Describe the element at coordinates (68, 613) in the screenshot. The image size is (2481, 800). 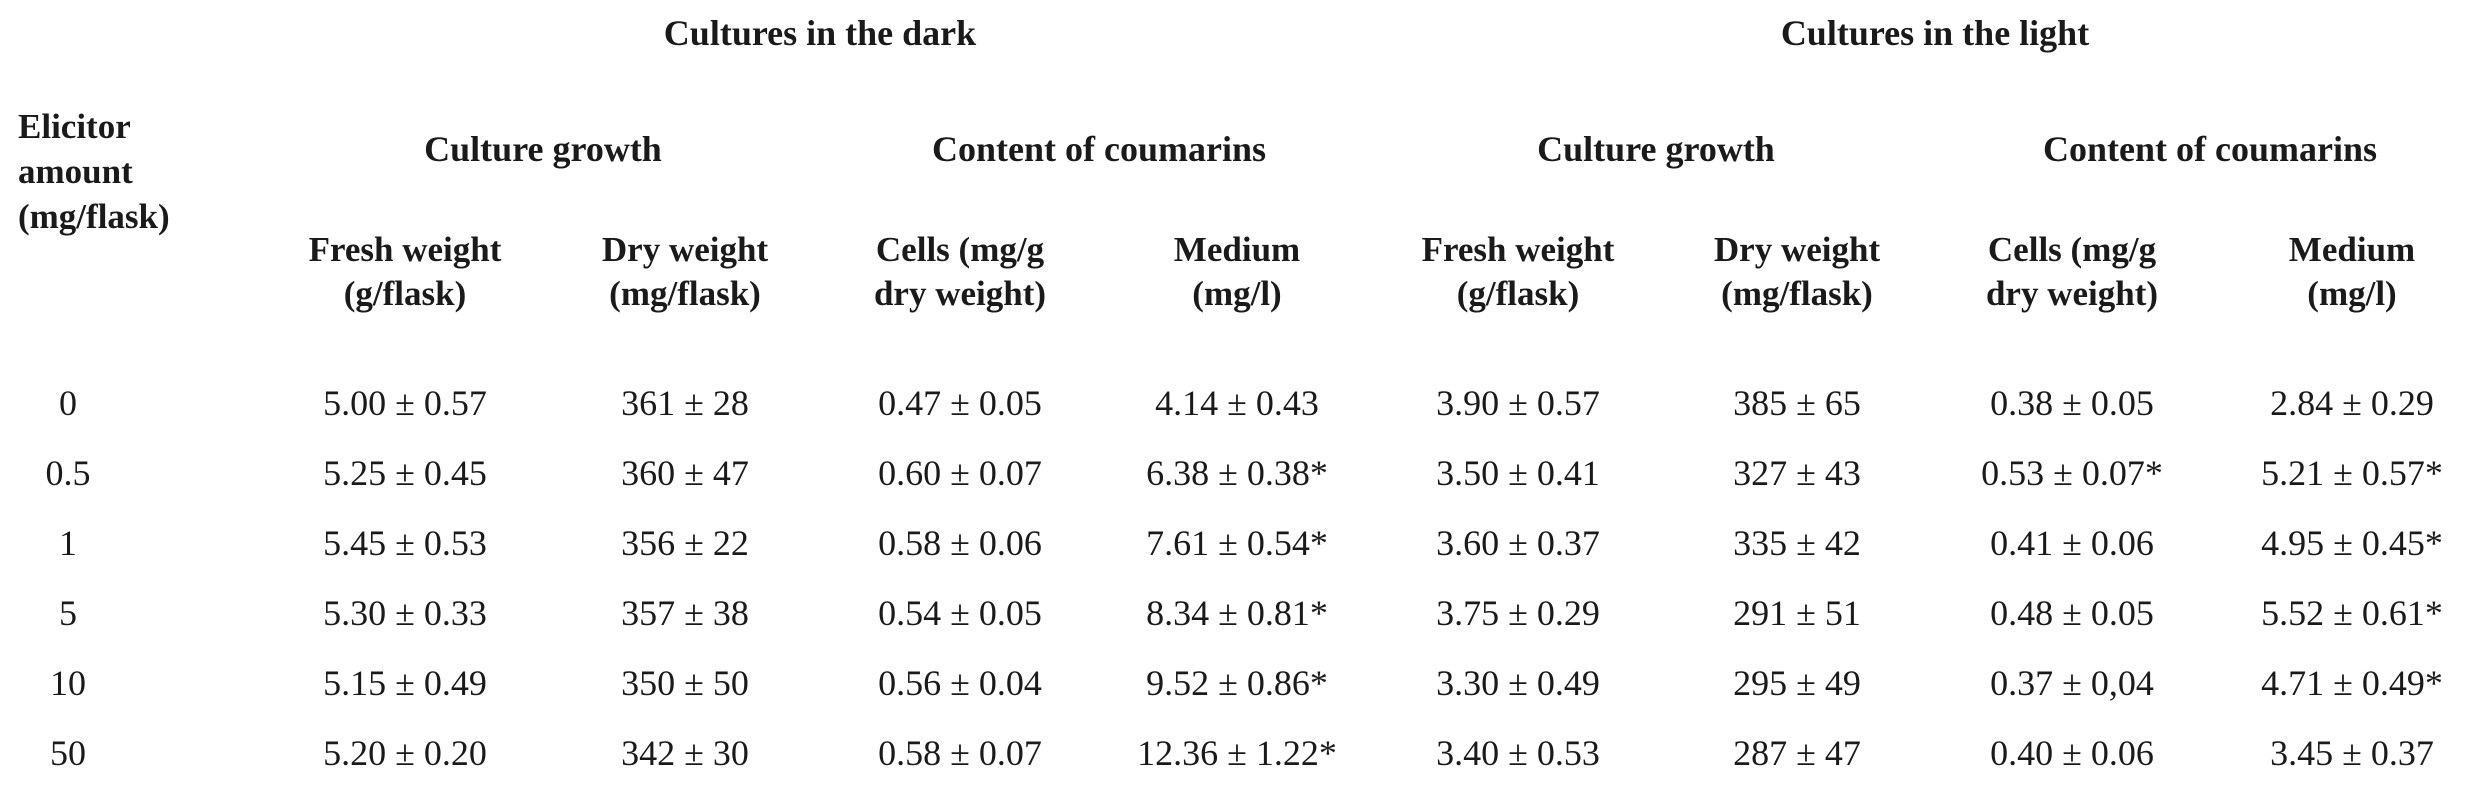
I see `row-elicitor-amount: 5` at that location.